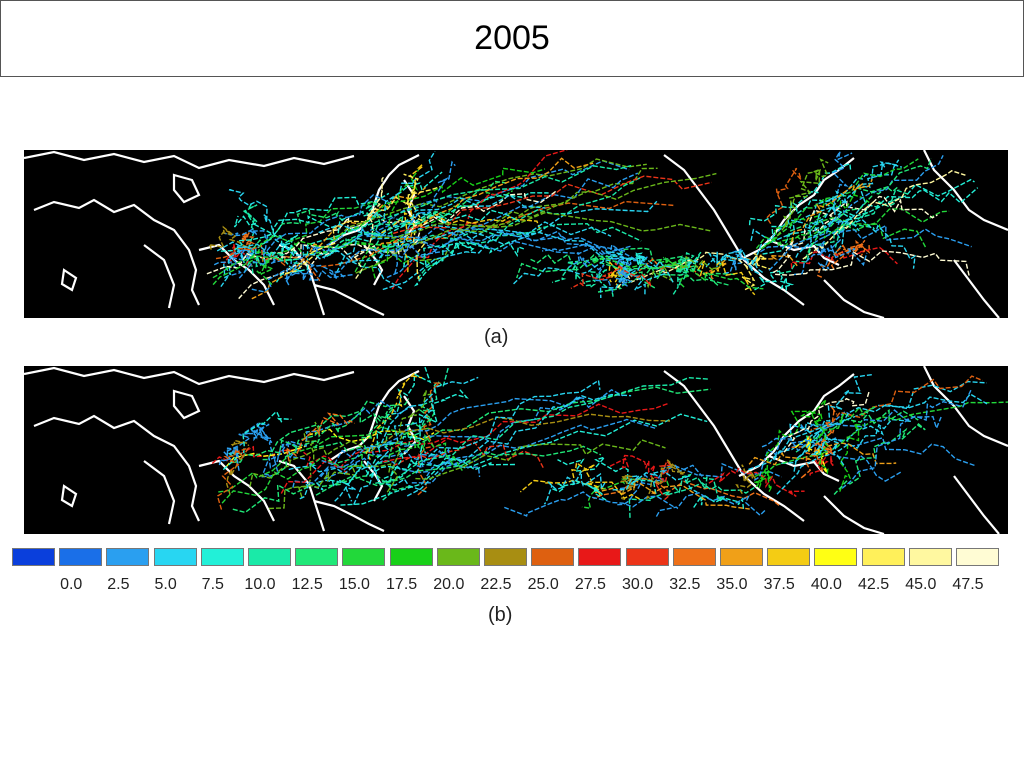  What do you see at coordinates (165, 584) in the screenshot?
I see `colorbar-tick-label: 5.0` at bounding box center [165, 584].